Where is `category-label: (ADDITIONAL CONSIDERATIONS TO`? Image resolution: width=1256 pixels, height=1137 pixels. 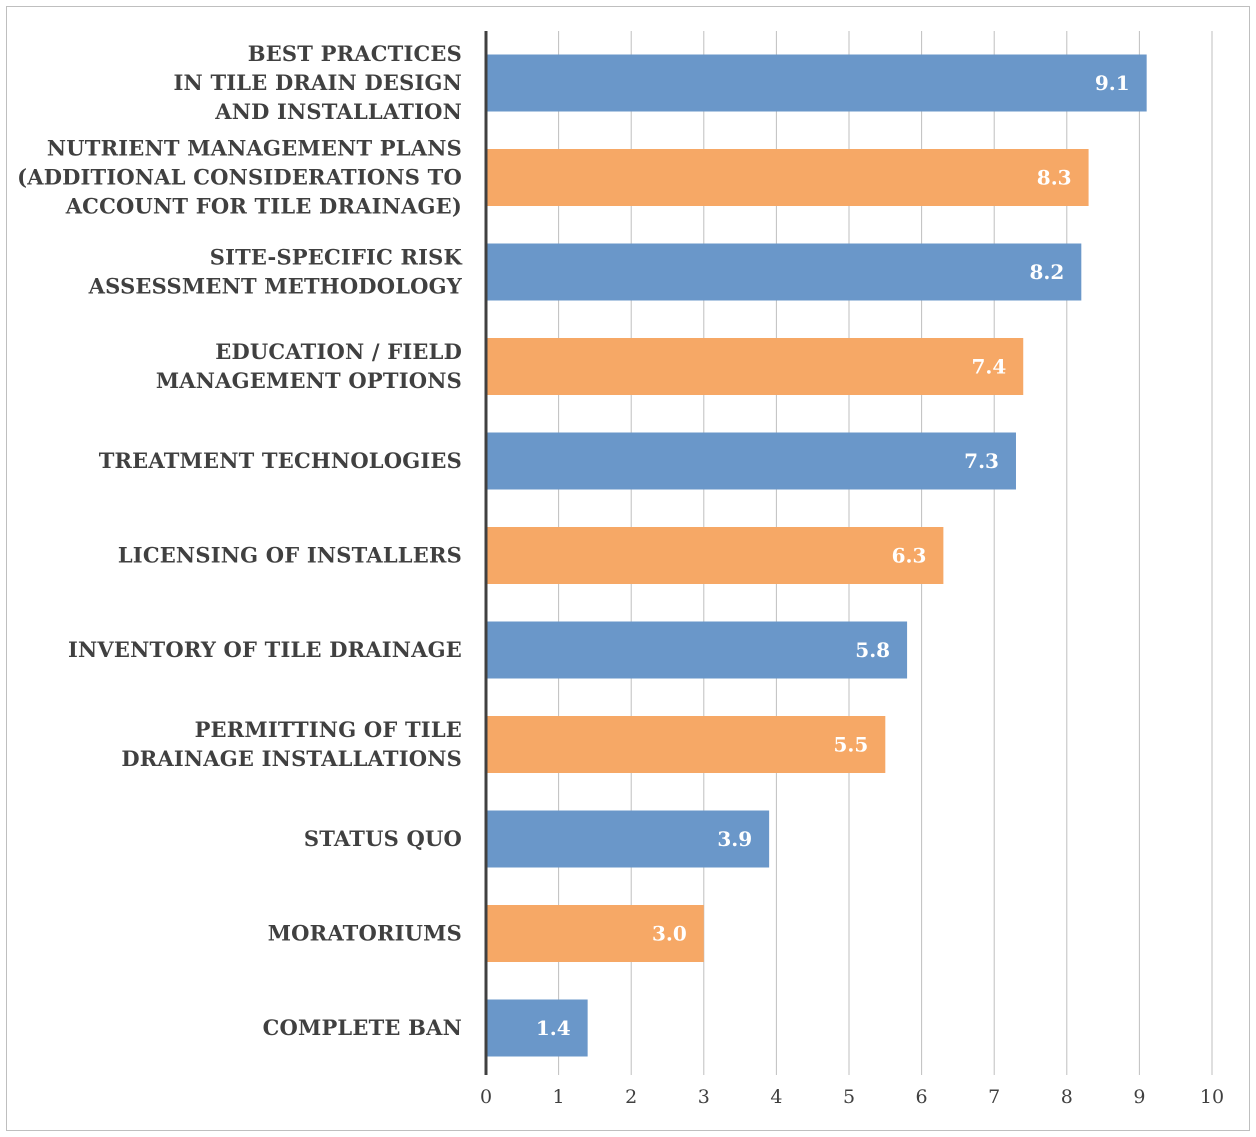 category-label: (ADDITIONAL CONSIDERATIONS TO is located at coordinates (239, 177).